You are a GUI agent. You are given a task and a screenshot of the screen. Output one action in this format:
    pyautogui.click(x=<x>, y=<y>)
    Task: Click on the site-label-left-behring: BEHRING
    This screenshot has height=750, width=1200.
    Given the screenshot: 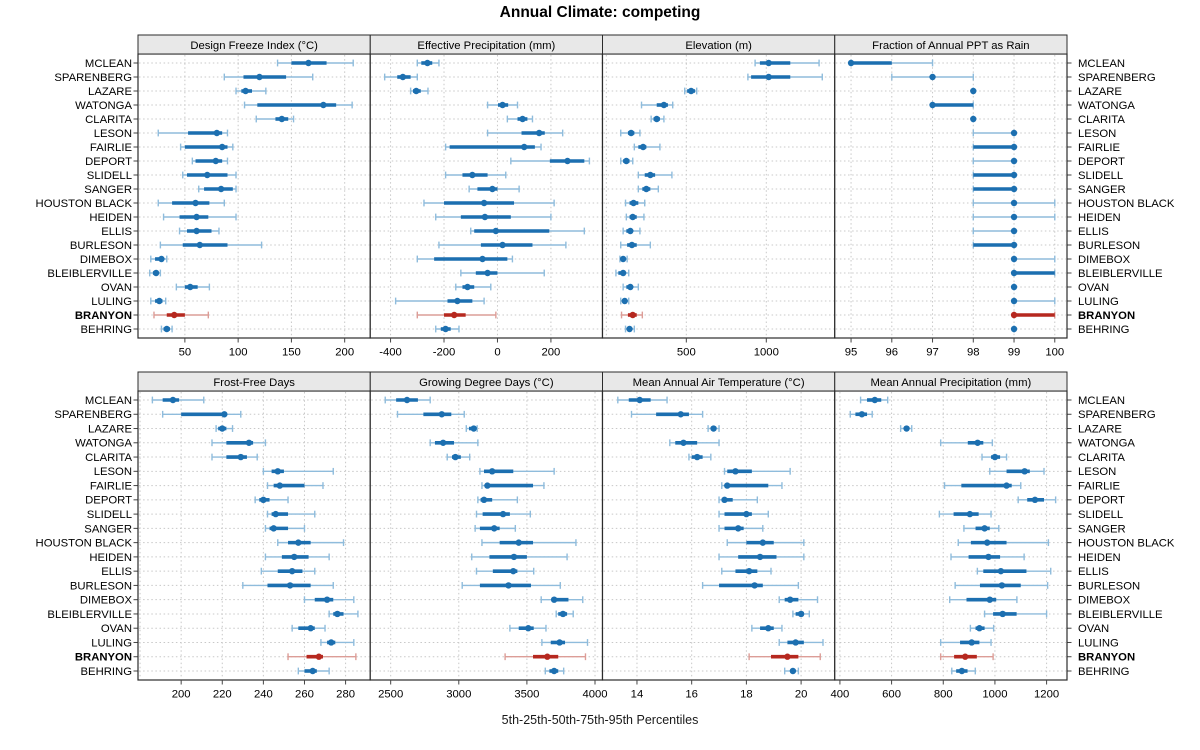 What is the action you would take?
    pyautogui.click(x=106, y=672)
    